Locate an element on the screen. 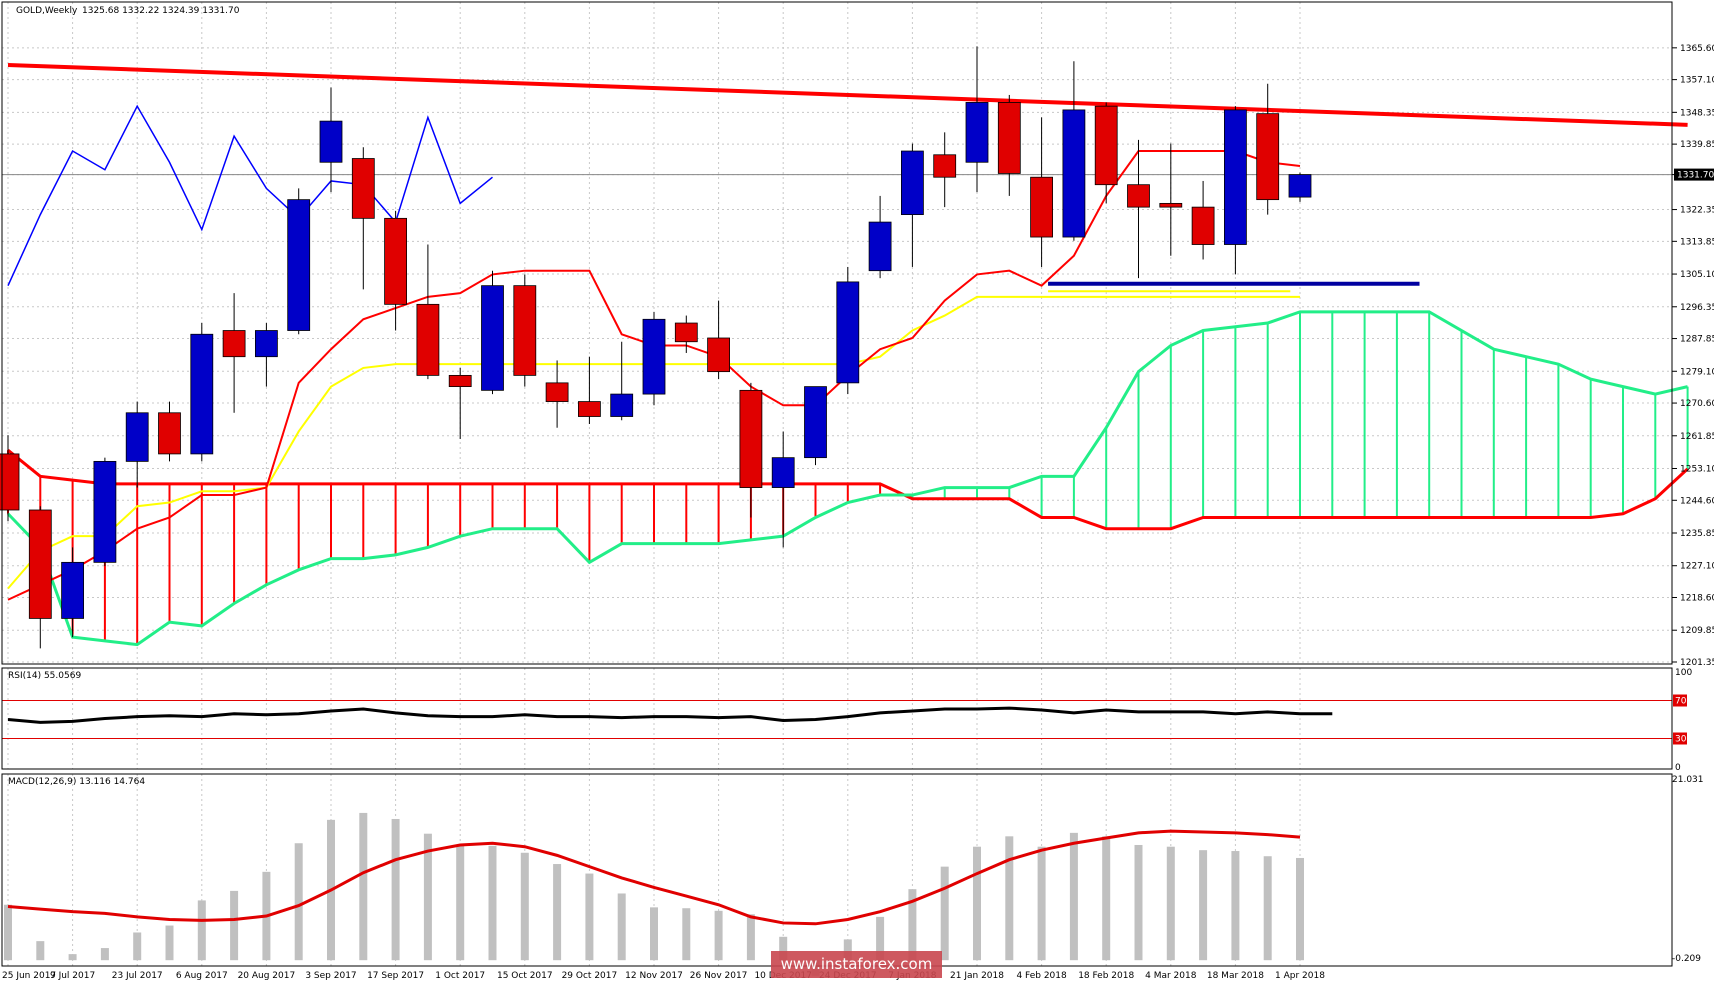 The image size is (1714, 982). current-price-label: 1331.70 is located at coordinates (1695, 176).